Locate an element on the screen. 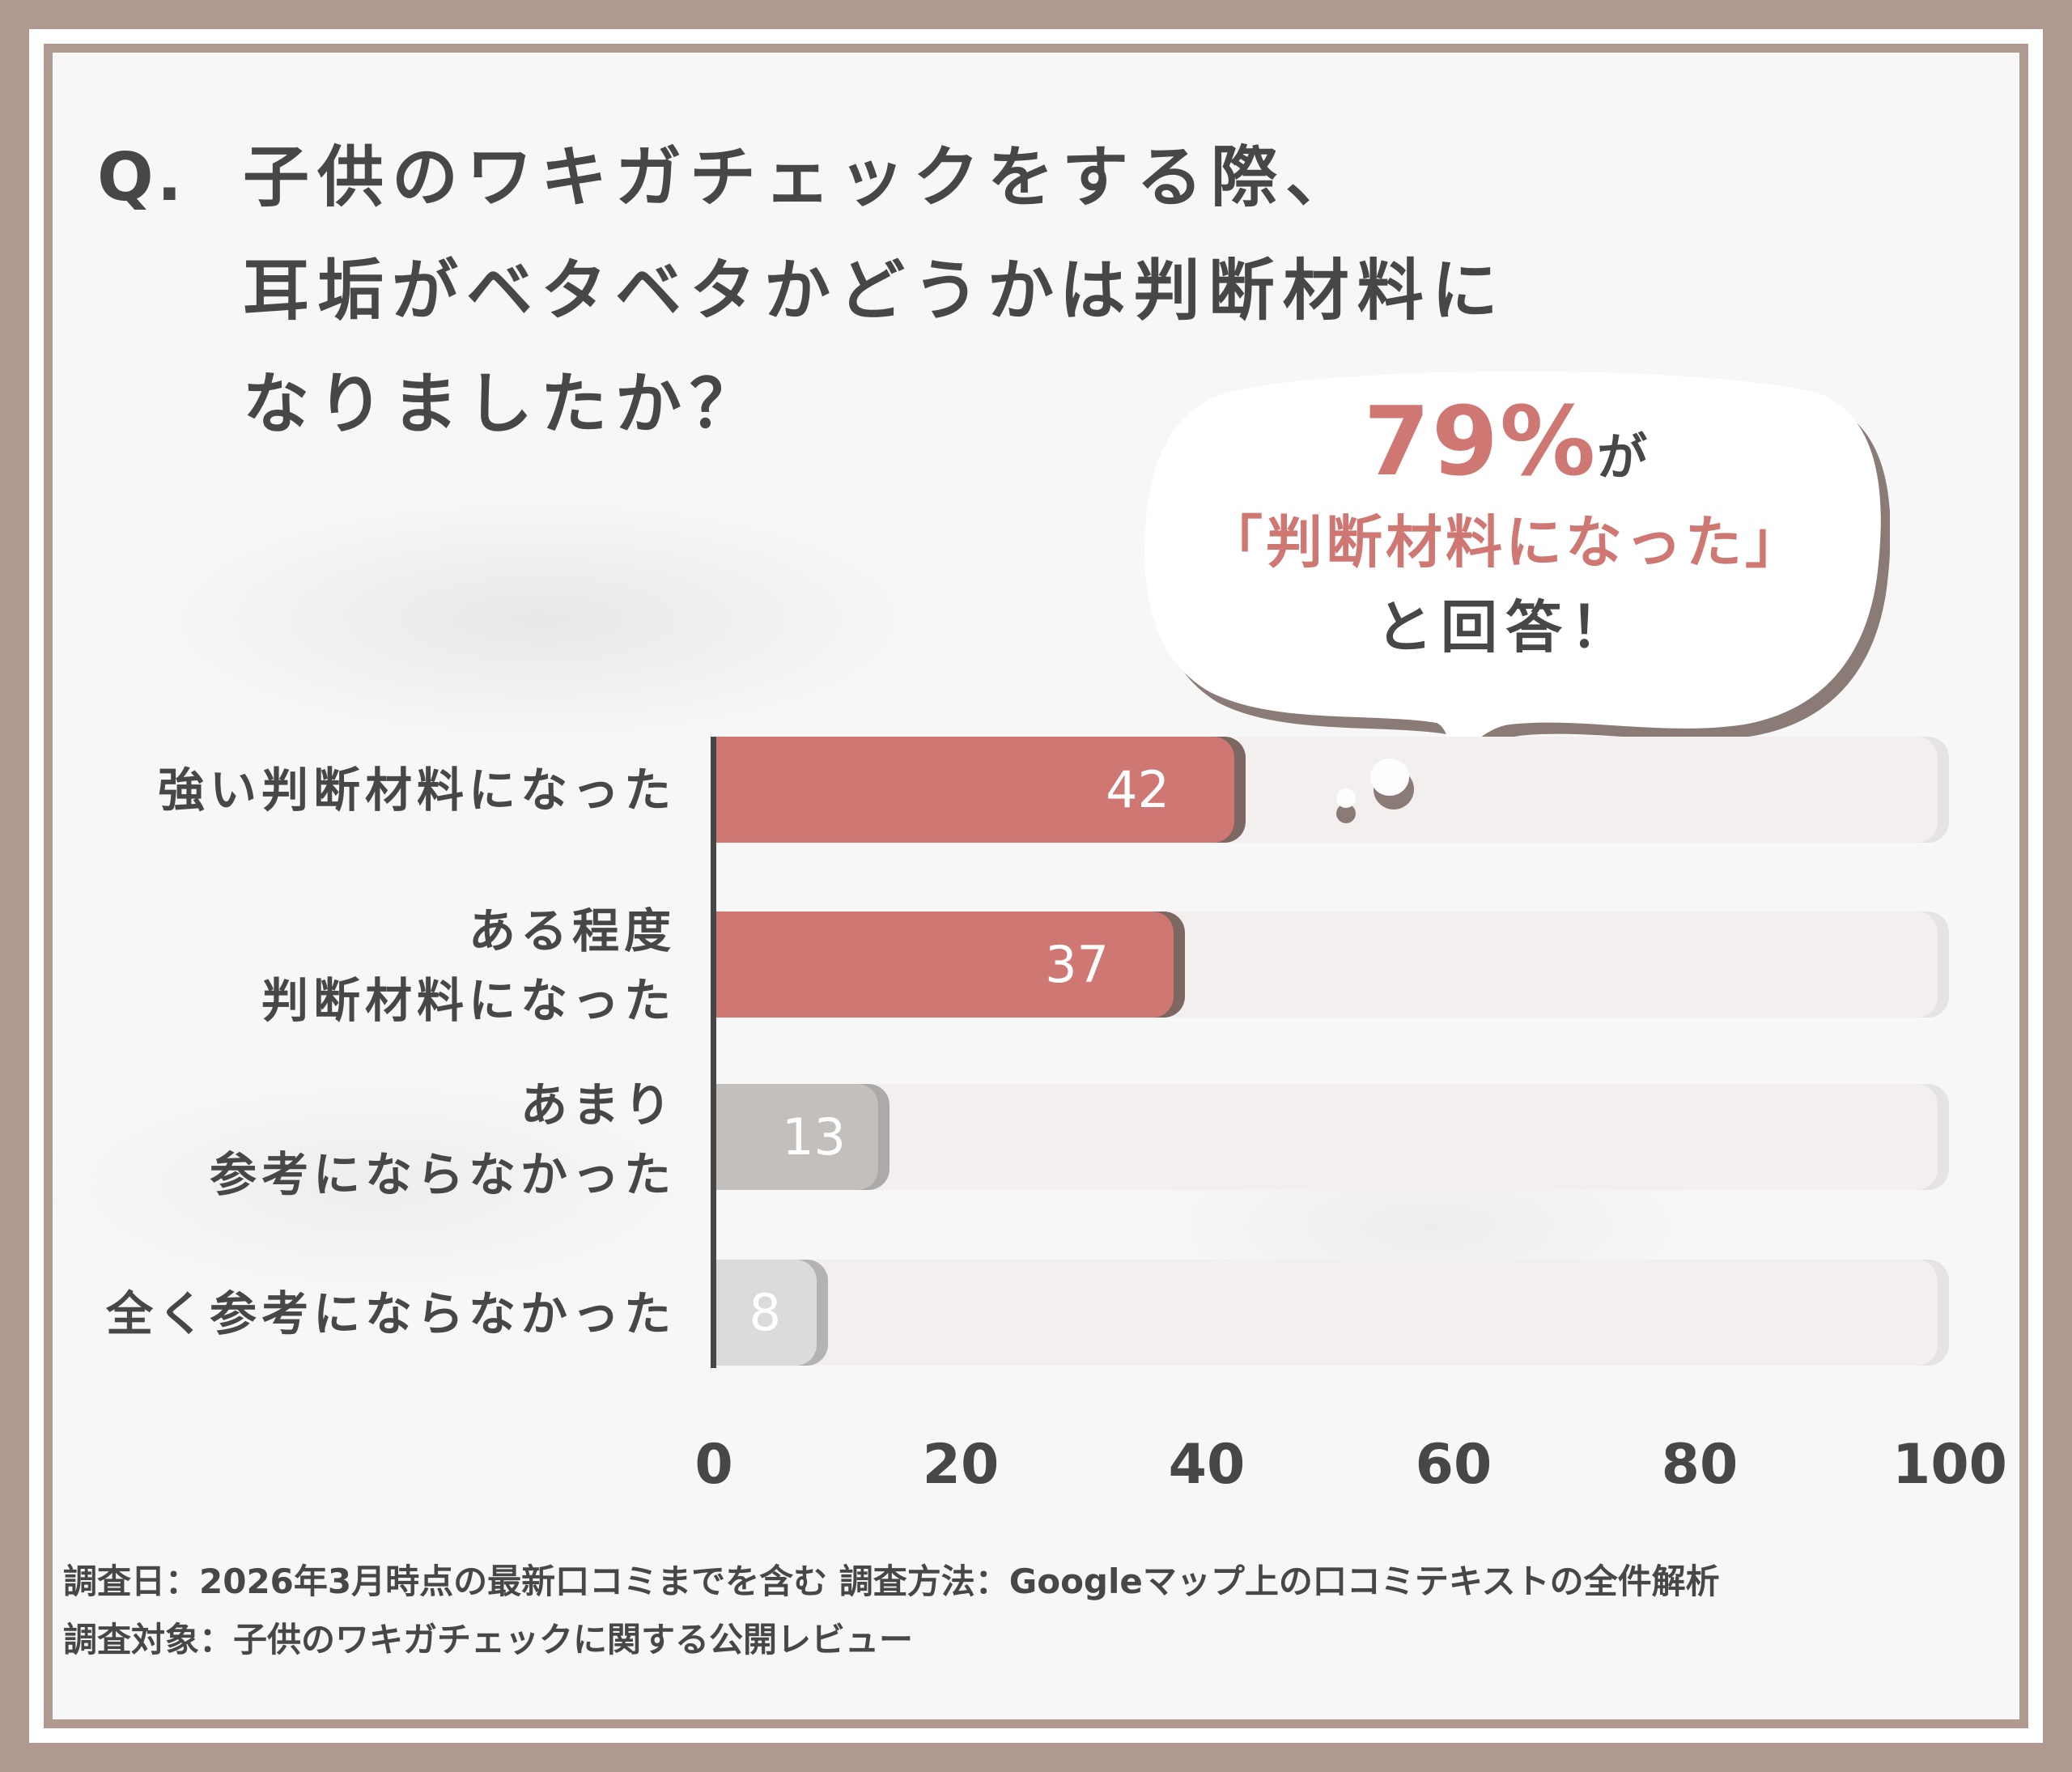  row-label-line: 判断材料になった is located at coordinates (468, 1000).